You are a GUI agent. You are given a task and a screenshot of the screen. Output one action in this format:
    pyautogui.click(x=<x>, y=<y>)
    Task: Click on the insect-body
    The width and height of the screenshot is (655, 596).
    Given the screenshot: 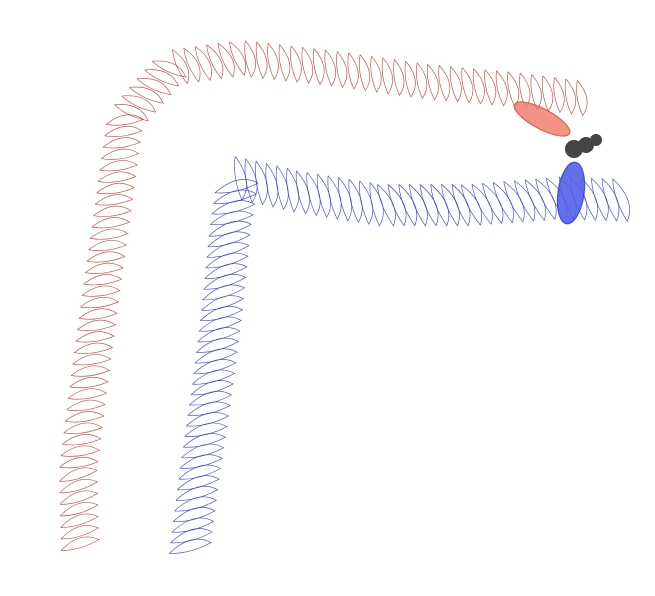 What is the action you would take?
    pyautogui.click(x=583, y=146)
    